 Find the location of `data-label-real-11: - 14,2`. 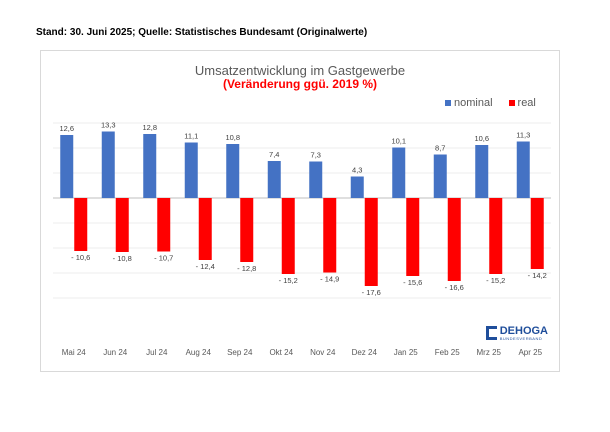

data-label-real-11: - 14,2 is located at coordinates (537, 275).